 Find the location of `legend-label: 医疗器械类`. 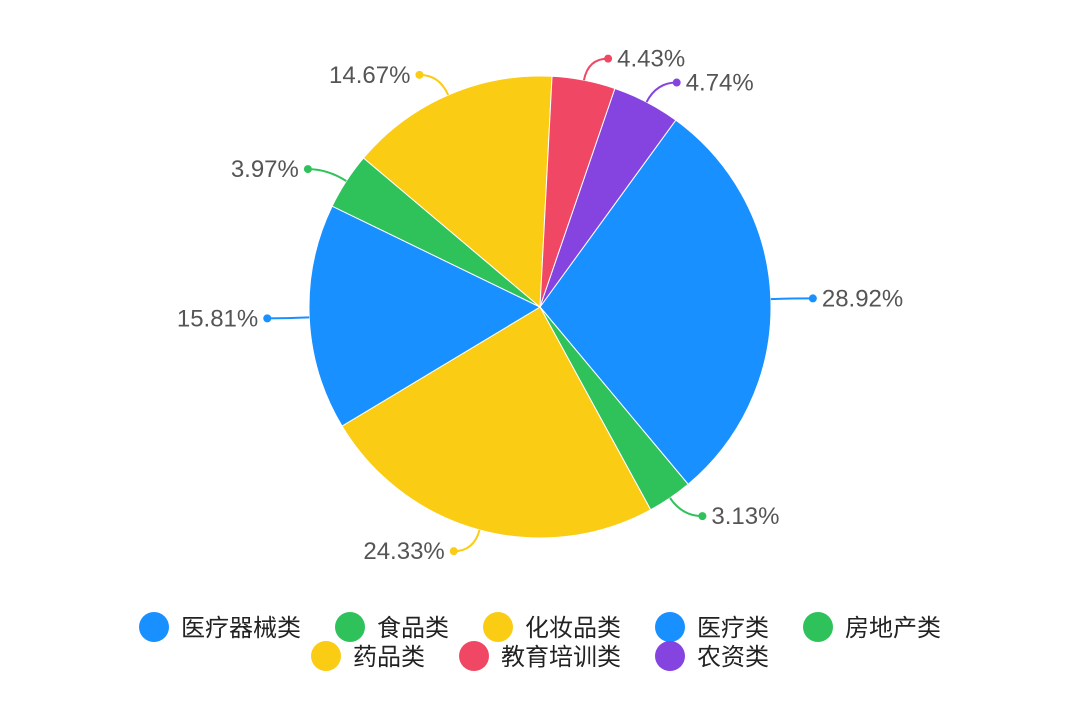

legend-label: 医疗器械类 is located at coordinates (241, 628).